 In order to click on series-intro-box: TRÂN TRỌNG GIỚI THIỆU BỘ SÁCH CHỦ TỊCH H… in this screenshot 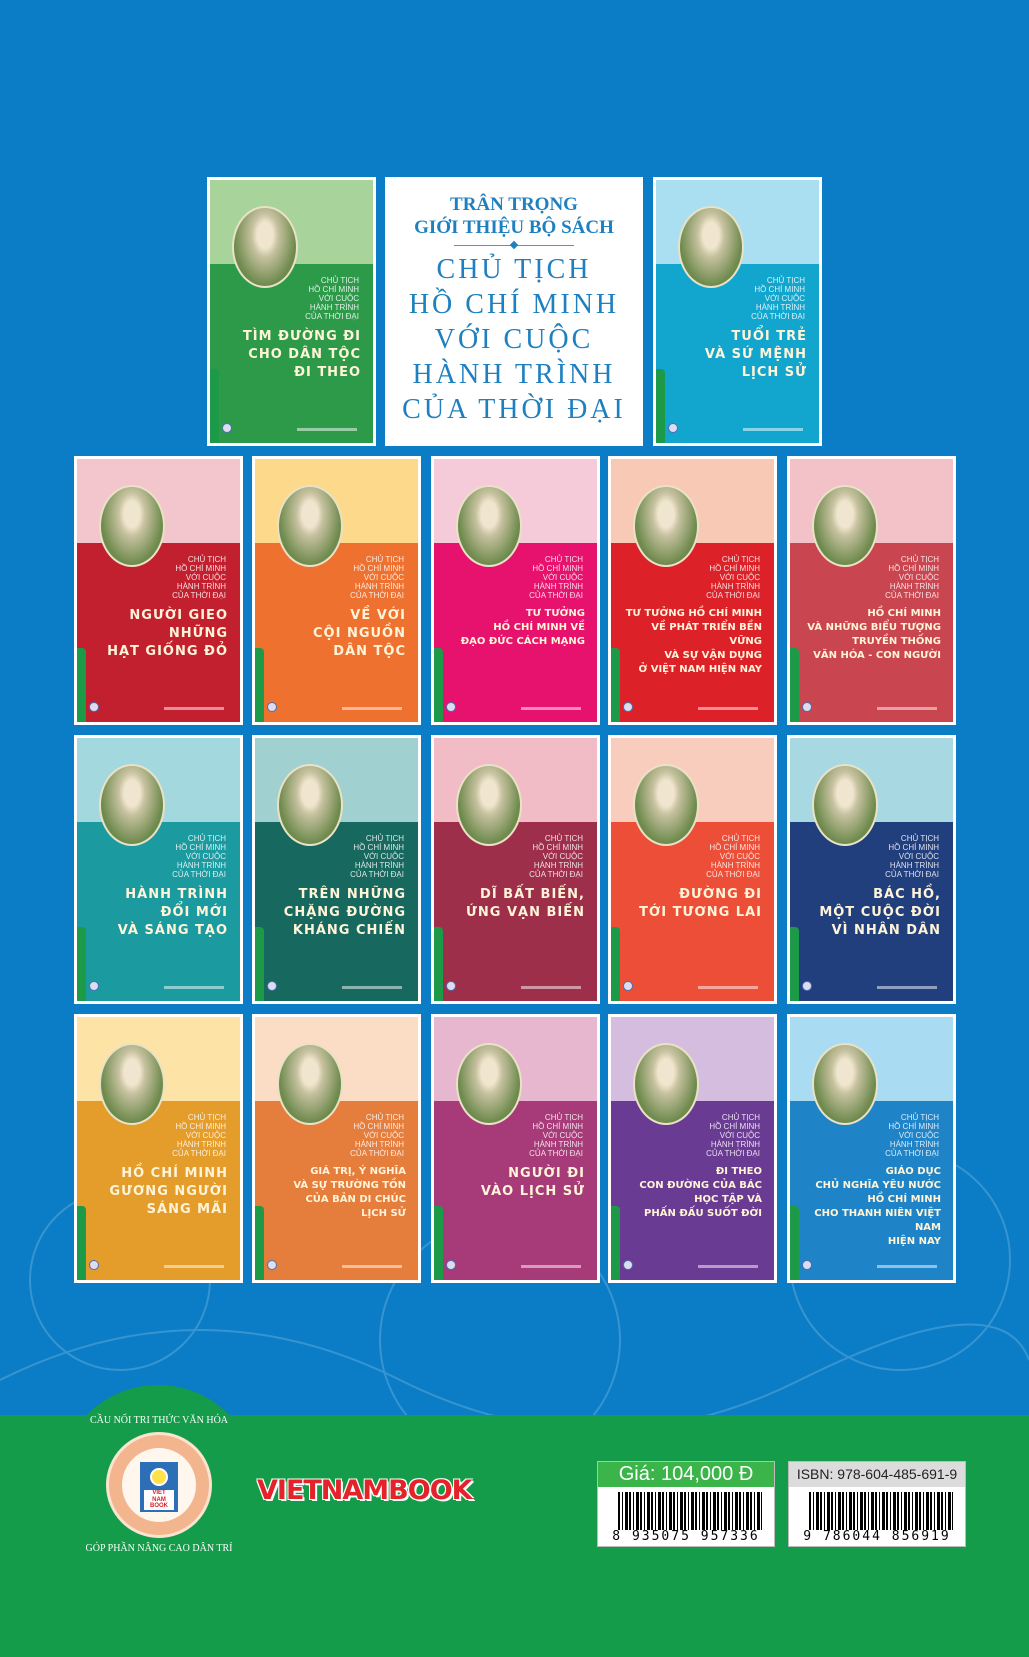, I will do `click(514, 311)`.